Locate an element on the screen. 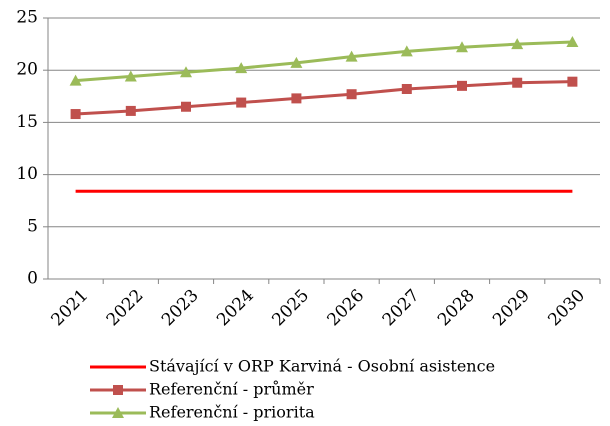  x-tick-label: 2027 is located at coordinates (401, 308).